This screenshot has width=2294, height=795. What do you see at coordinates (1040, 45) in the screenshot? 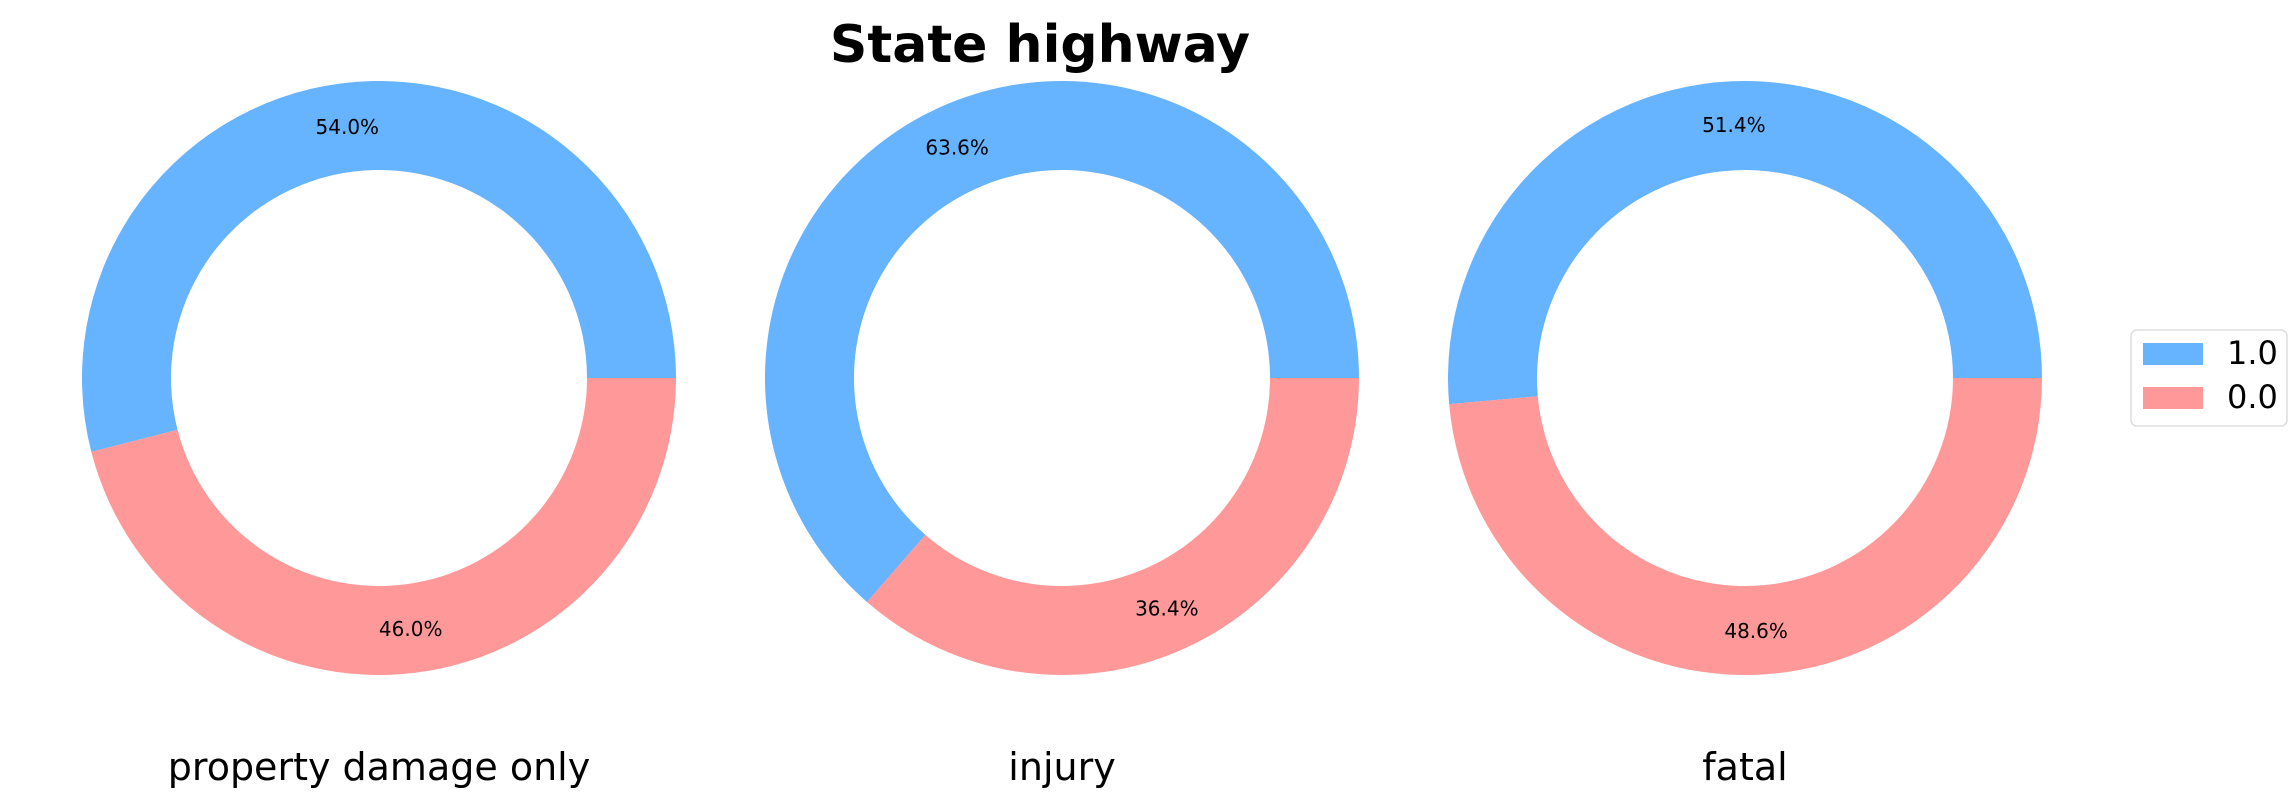
I see `chart-title: State highway` at bounding box center [1040, 45].